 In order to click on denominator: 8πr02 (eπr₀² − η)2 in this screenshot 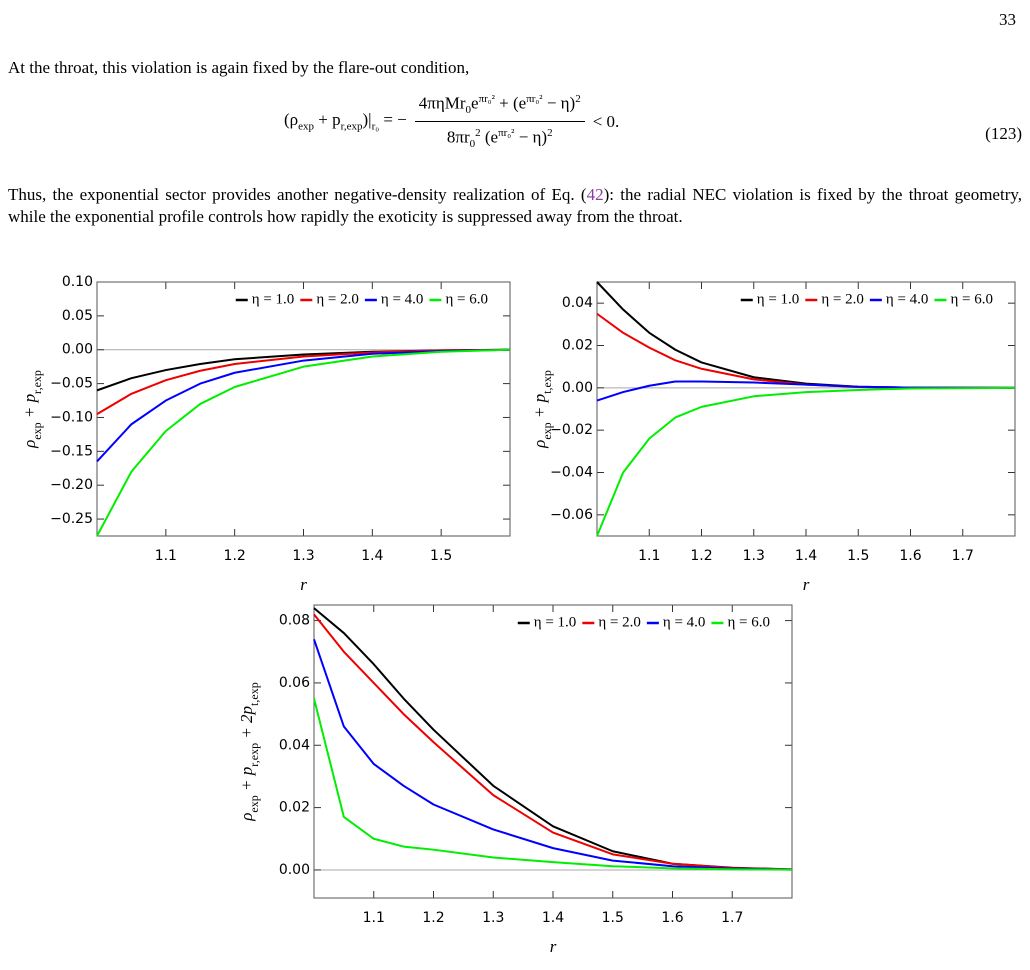, I will do `click(500, 136)`.